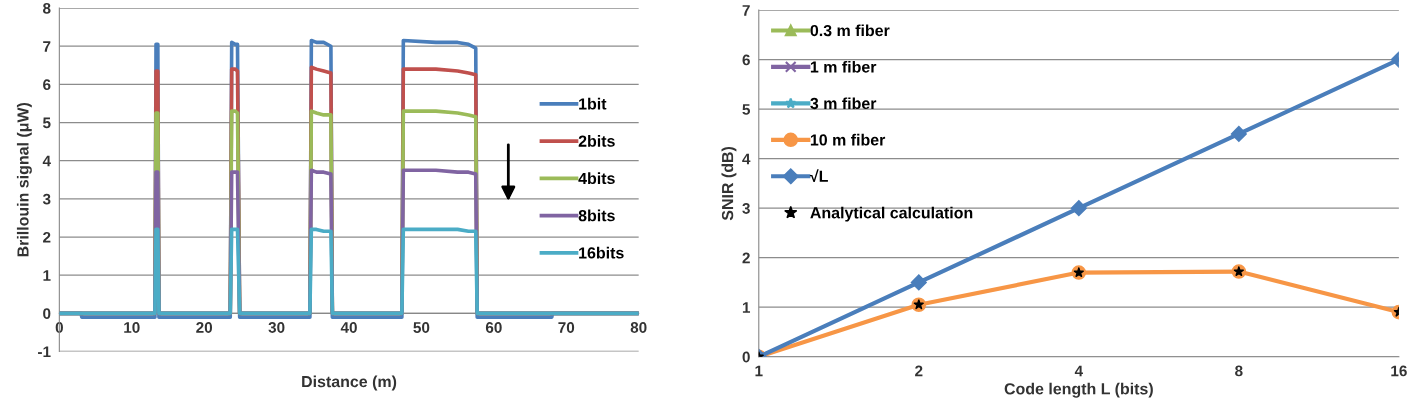 The width and height of the screenshot is (1413, 404). I want to click on x-tick-label: 8, so click(1239, 371).